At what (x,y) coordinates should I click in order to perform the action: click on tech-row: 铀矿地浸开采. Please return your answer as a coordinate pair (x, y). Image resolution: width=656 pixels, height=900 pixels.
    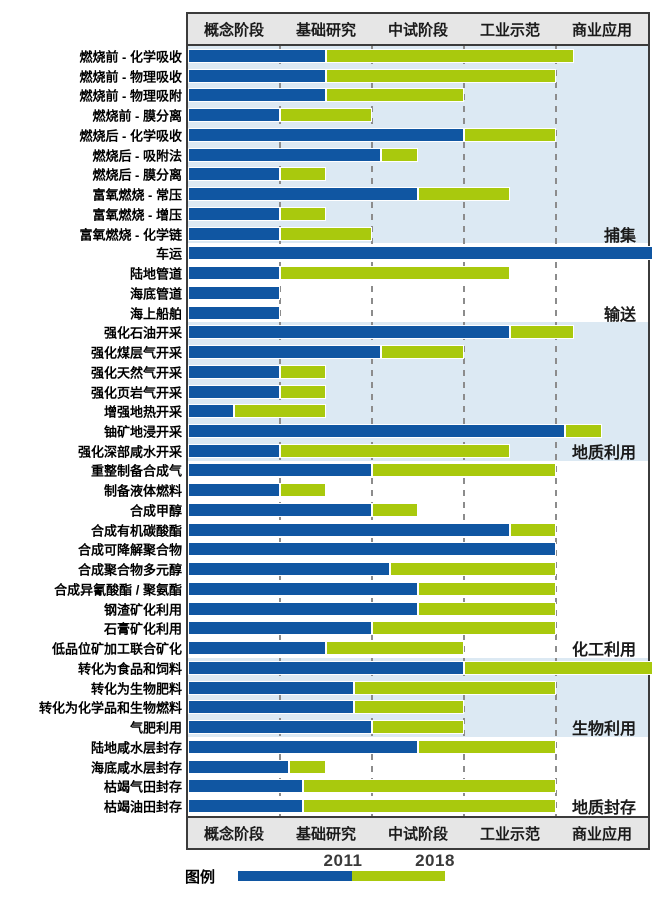
    Looking at the image, I should click on (376, 431).